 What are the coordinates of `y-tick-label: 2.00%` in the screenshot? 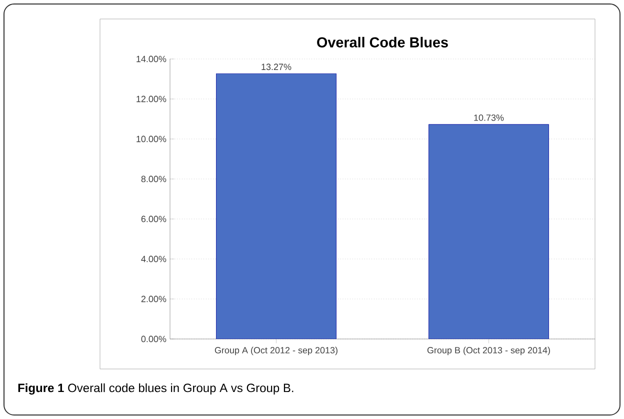 It's located at (153, 299).